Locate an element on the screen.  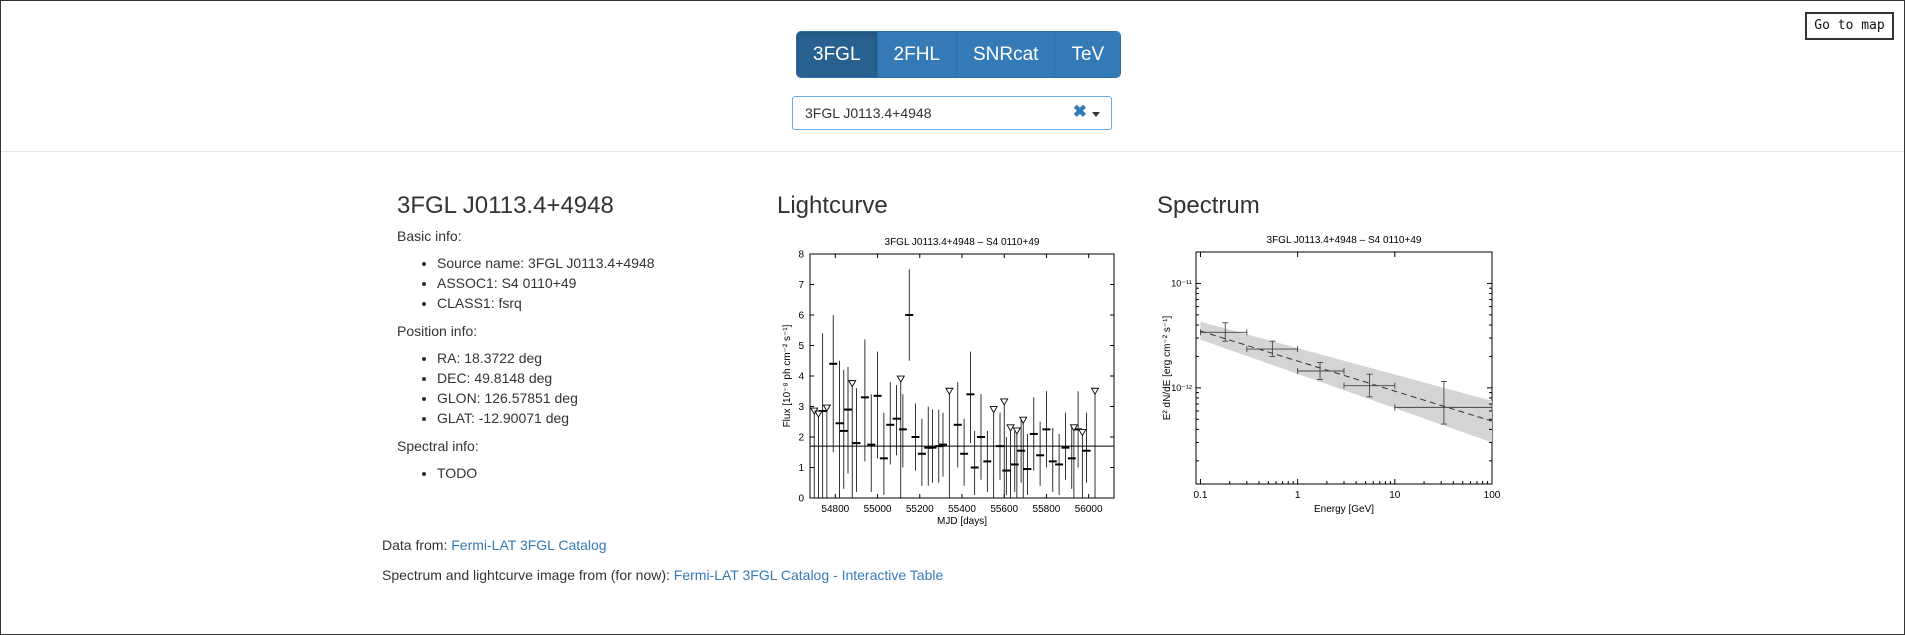
y-tick-label: 10⁻¹² is located at coordinates (1181, 388).